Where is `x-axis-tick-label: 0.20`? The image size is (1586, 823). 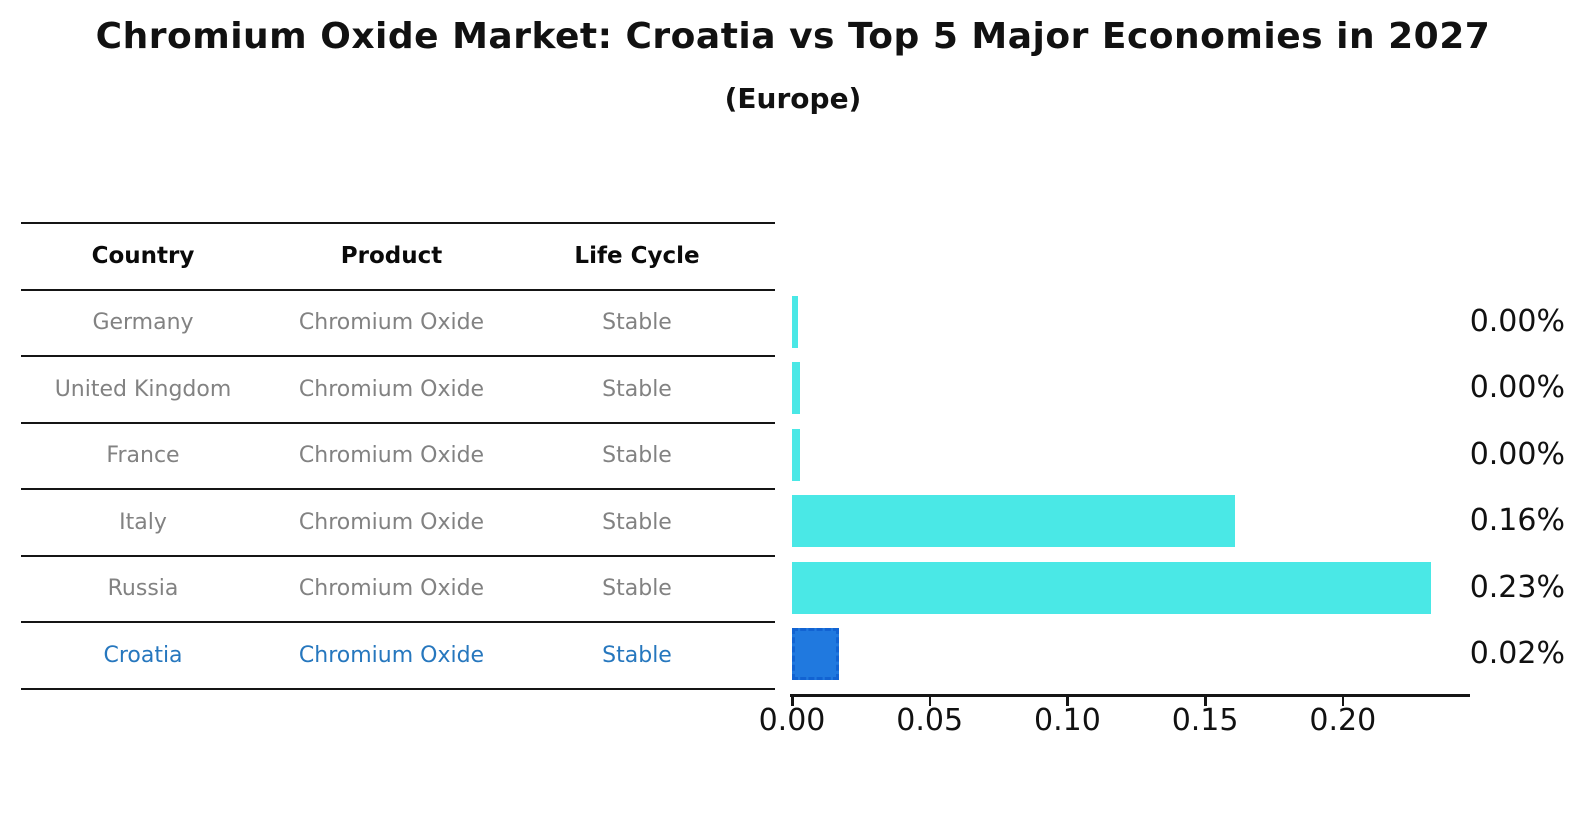
x-axis-tick-label: 0.20 is located at coordinates (1343, 720).